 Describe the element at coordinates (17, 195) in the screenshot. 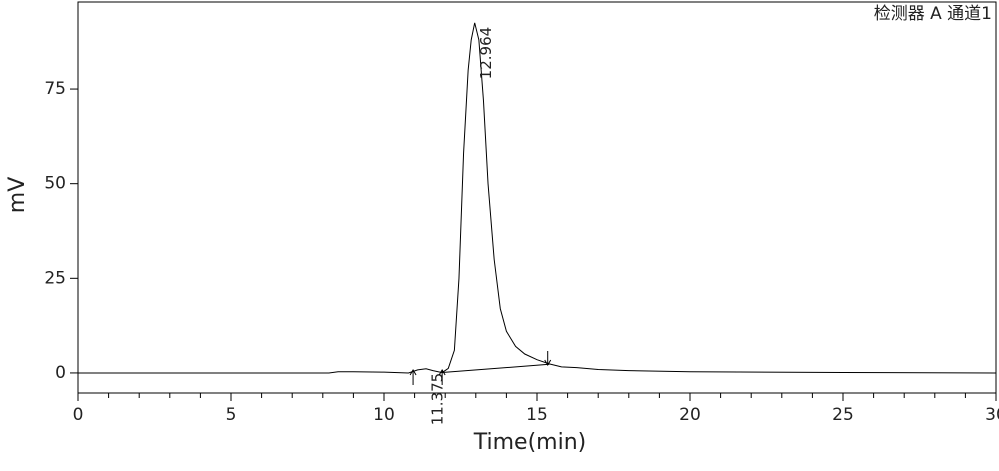

I see `y-axis-label: mV` at that location.